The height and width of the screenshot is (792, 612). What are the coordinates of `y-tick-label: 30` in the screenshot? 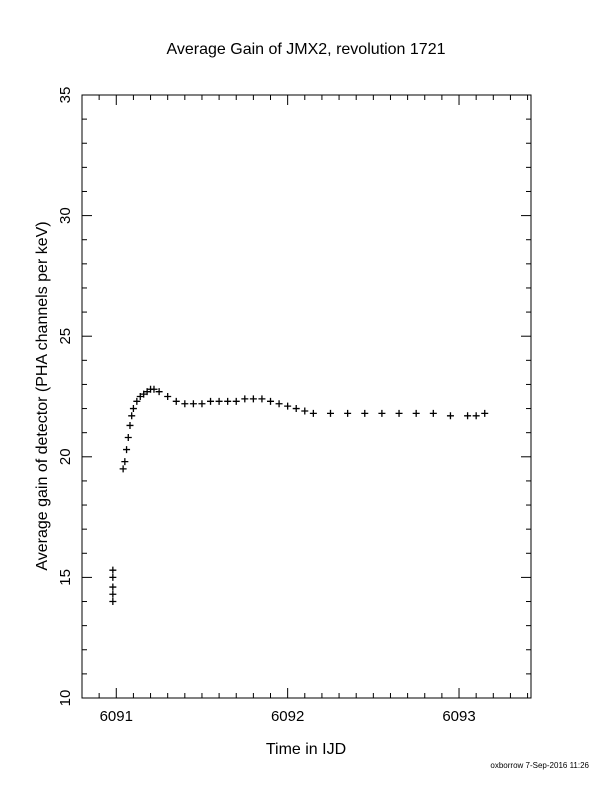 It's located at (65, 215).